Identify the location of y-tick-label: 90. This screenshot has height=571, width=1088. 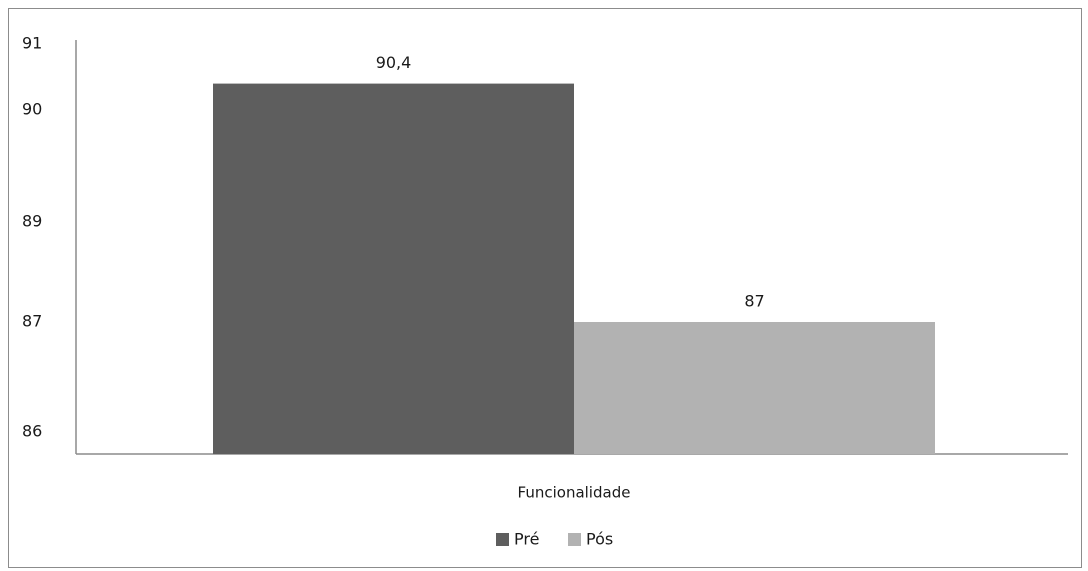
(32, 109).